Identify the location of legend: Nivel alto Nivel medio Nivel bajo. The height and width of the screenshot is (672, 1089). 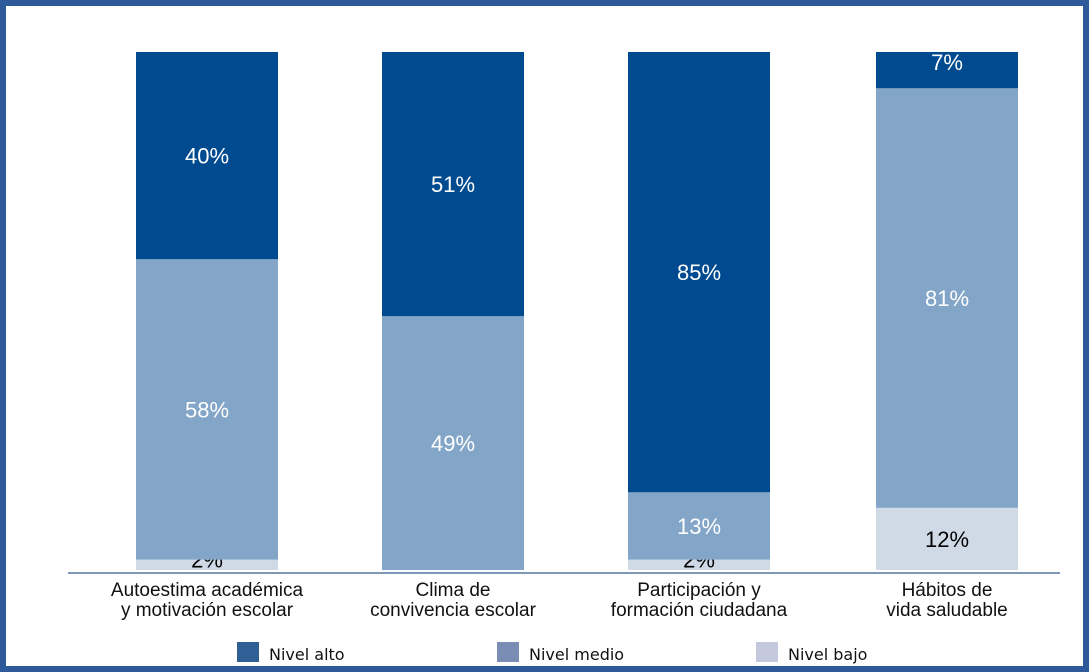
(552, 653).